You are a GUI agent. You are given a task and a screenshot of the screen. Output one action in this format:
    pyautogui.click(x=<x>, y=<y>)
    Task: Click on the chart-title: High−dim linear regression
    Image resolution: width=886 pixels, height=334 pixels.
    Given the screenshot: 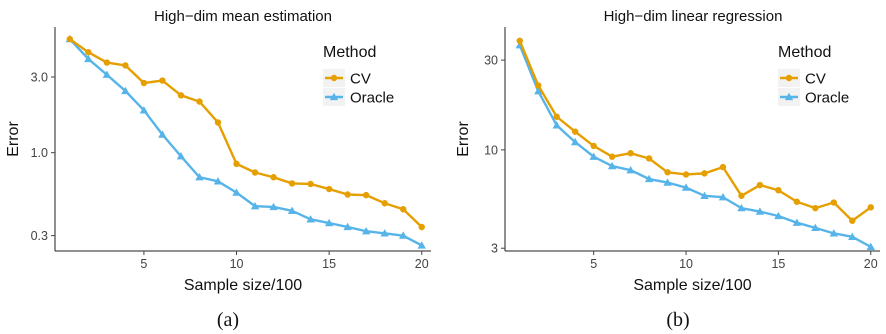 What is the action you would take?
    pyautogui.click(x=693, y=16)
    